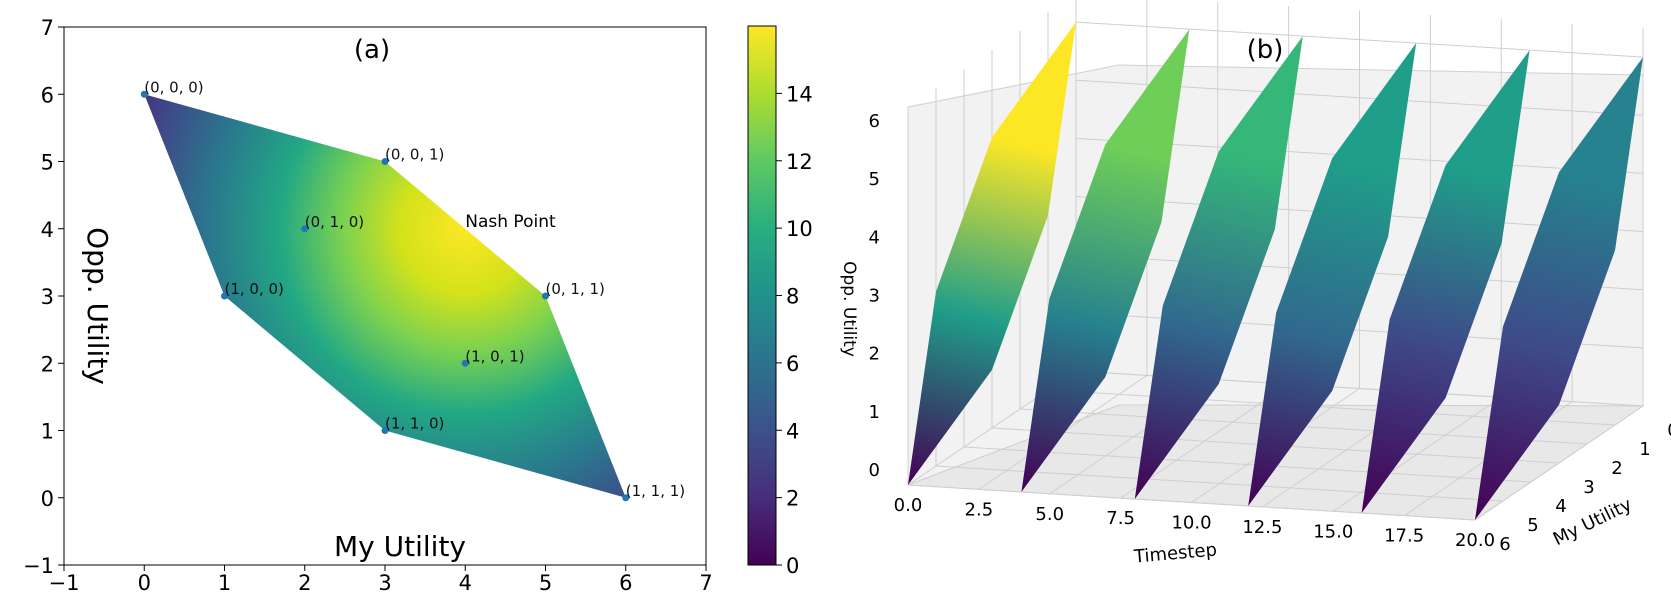 This screenshot has width=1671, height=614. What do you see at coordinates (874, 470) in the screenshot?
I see `opp-utility-tick-label: 0` at bounding box center [874, 470].